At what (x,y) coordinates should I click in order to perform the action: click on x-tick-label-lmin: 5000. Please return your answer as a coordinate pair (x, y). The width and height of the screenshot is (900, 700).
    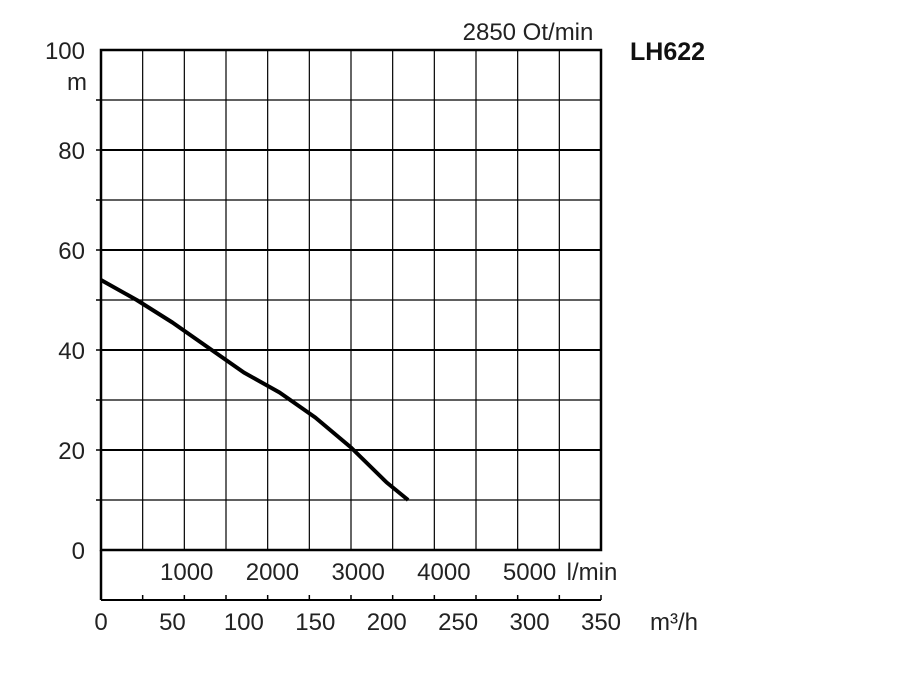
    Looking at the image, I should click on (529, 572).